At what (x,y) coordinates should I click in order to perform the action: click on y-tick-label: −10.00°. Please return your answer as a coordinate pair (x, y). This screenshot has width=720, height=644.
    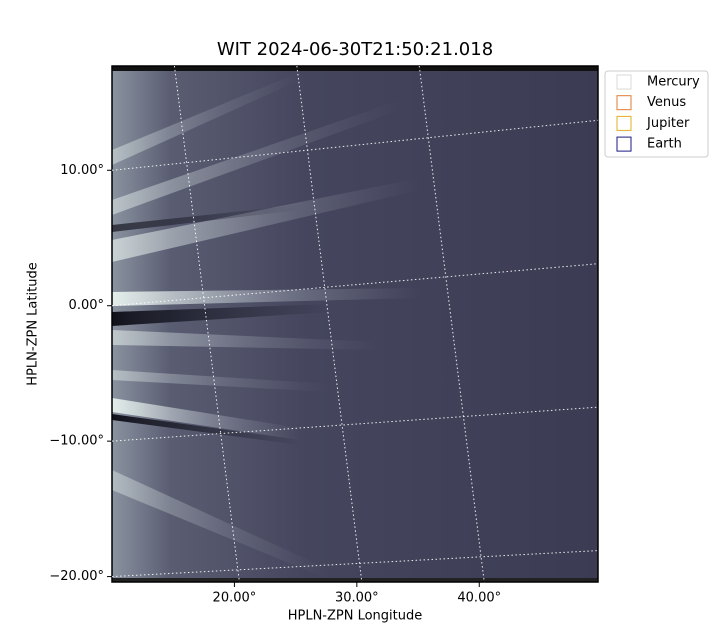
    Looking at the image, I should click on (76, 441).